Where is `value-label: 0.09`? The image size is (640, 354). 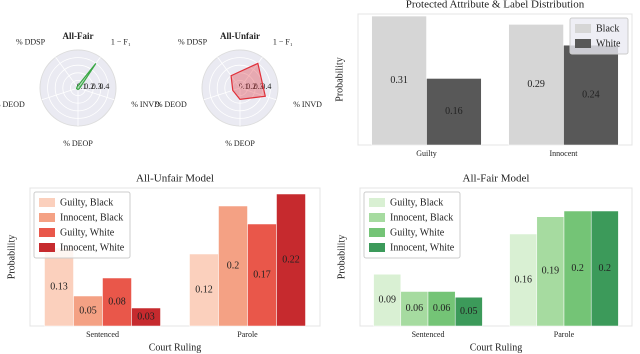
value-label: 0.09 is located at coordinates (387, 299).